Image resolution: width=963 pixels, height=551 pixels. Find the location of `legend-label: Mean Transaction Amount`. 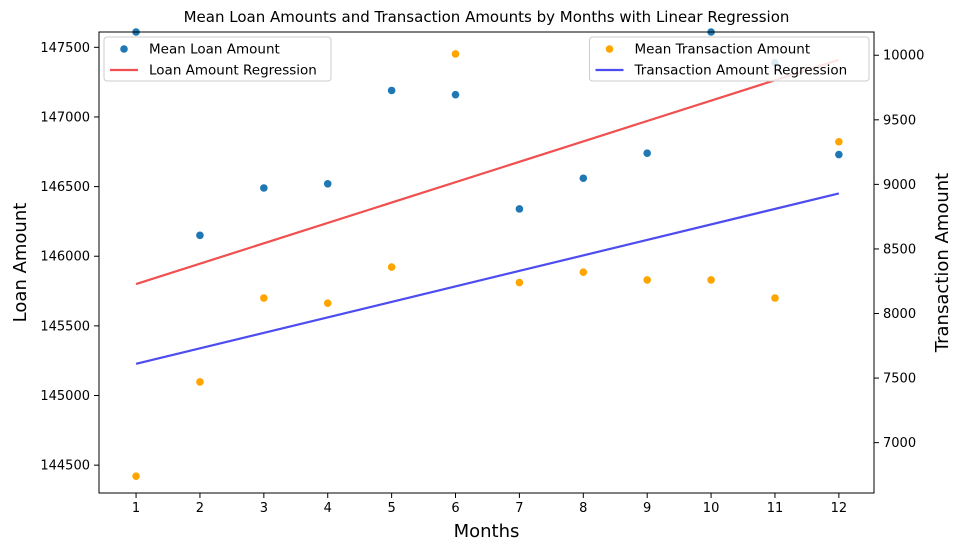

legend-label: Mean Transaction Amount is located at coordinates (723, 50).